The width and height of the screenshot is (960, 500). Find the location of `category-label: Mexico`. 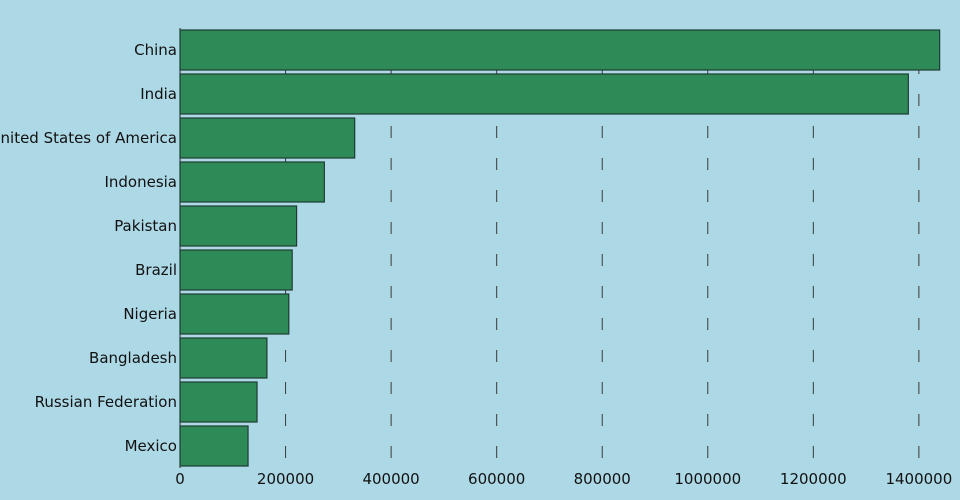

category-label: Mexico is located at coordinates (151, 446).